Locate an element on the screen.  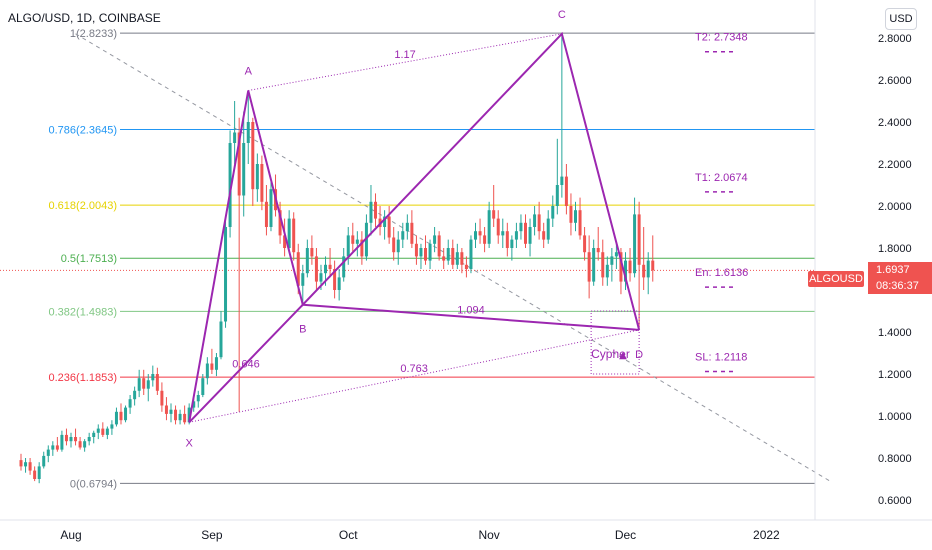
pattern-ratio-ac is located at coordinates (405, 62).